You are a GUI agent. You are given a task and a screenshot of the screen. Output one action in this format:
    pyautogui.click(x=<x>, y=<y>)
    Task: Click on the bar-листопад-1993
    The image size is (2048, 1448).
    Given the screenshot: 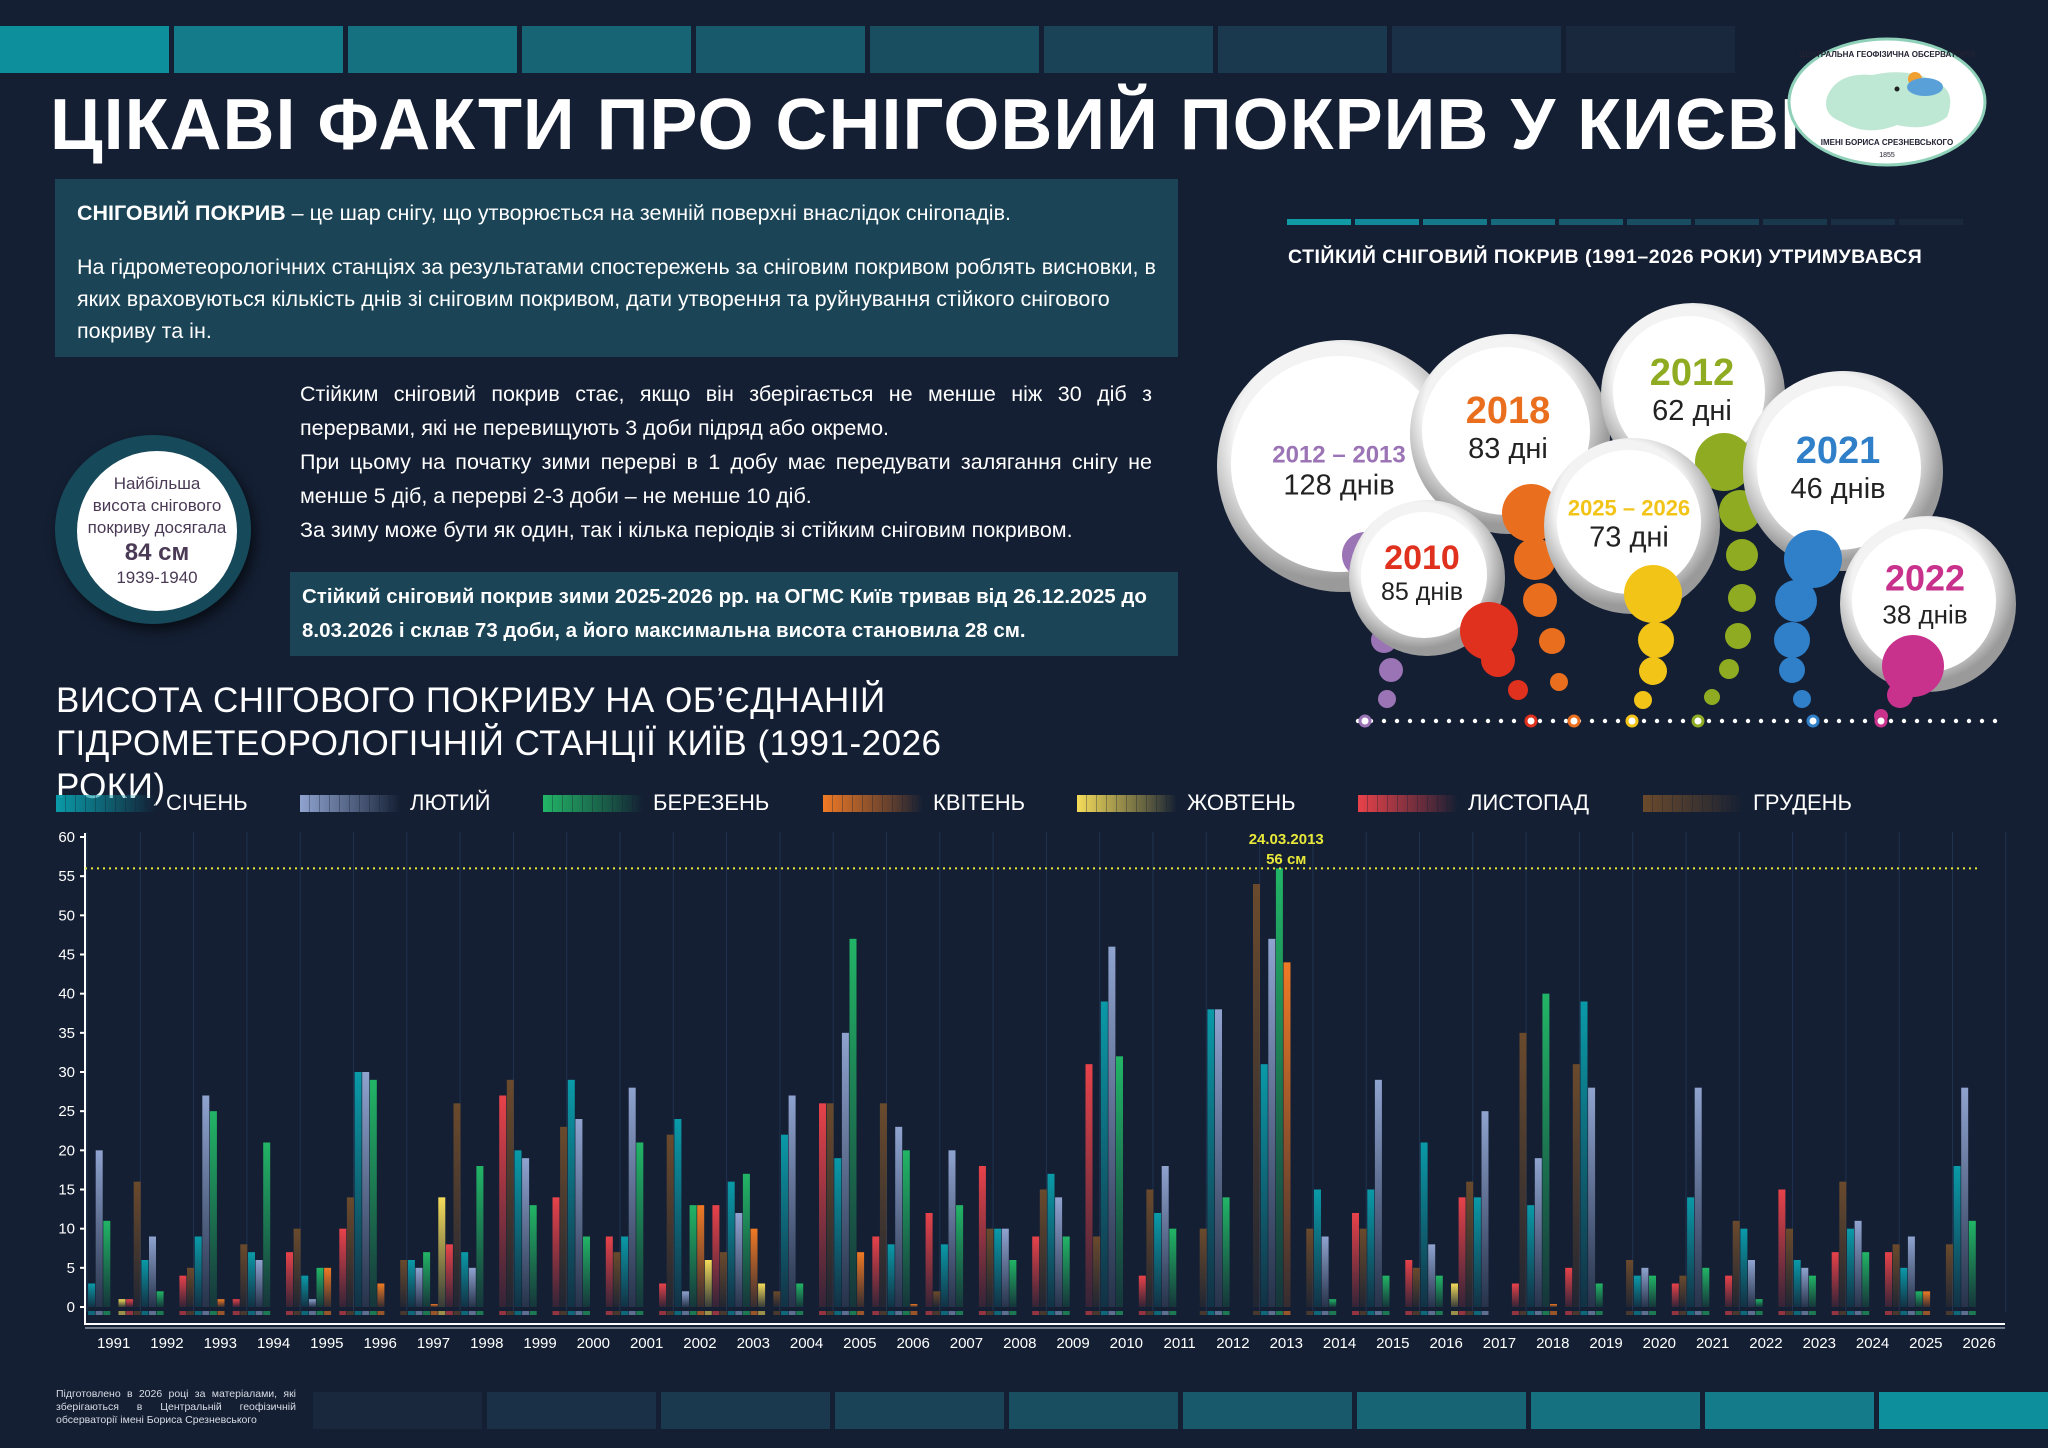 What is the action you would take?
    pyautogui.click(x=236, y=1303)
    